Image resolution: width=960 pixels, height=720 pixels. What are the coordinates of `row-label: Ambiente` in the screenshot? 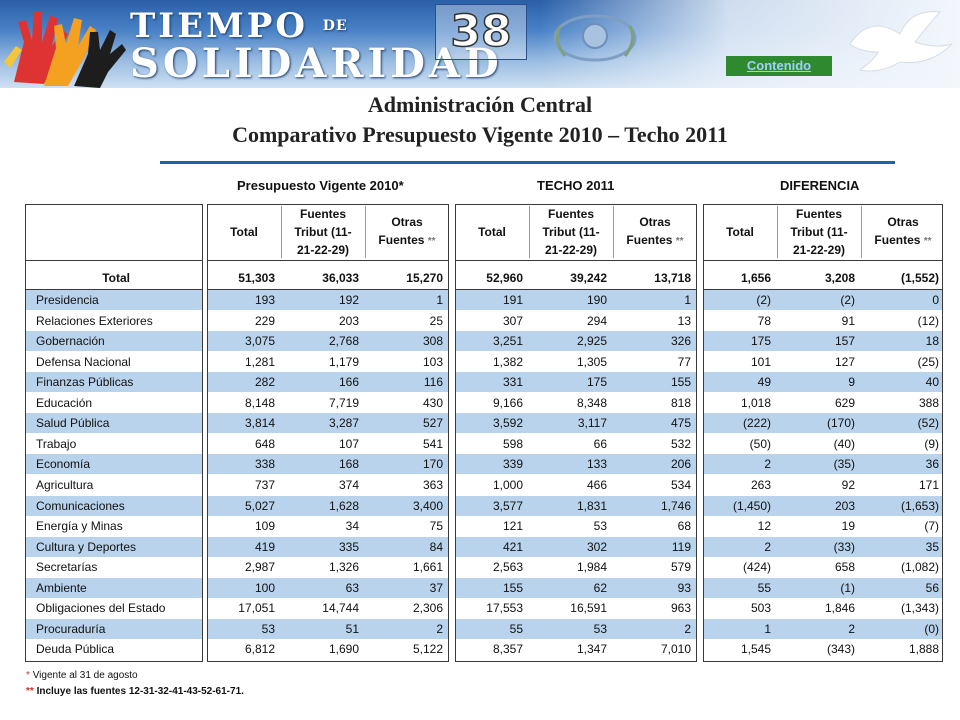 It's located at (61, 588).